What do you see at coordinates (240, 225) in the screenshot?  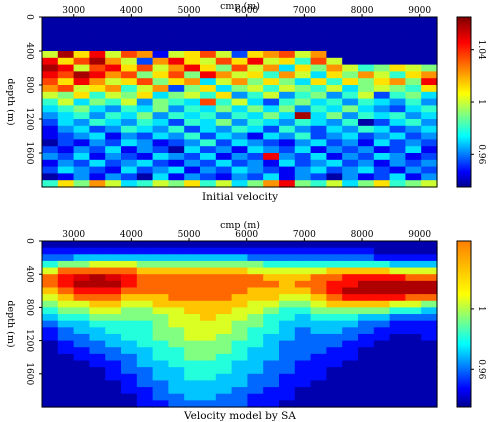 I see `x-axis-label: cmp (m)` at bounding box center [240, 225].